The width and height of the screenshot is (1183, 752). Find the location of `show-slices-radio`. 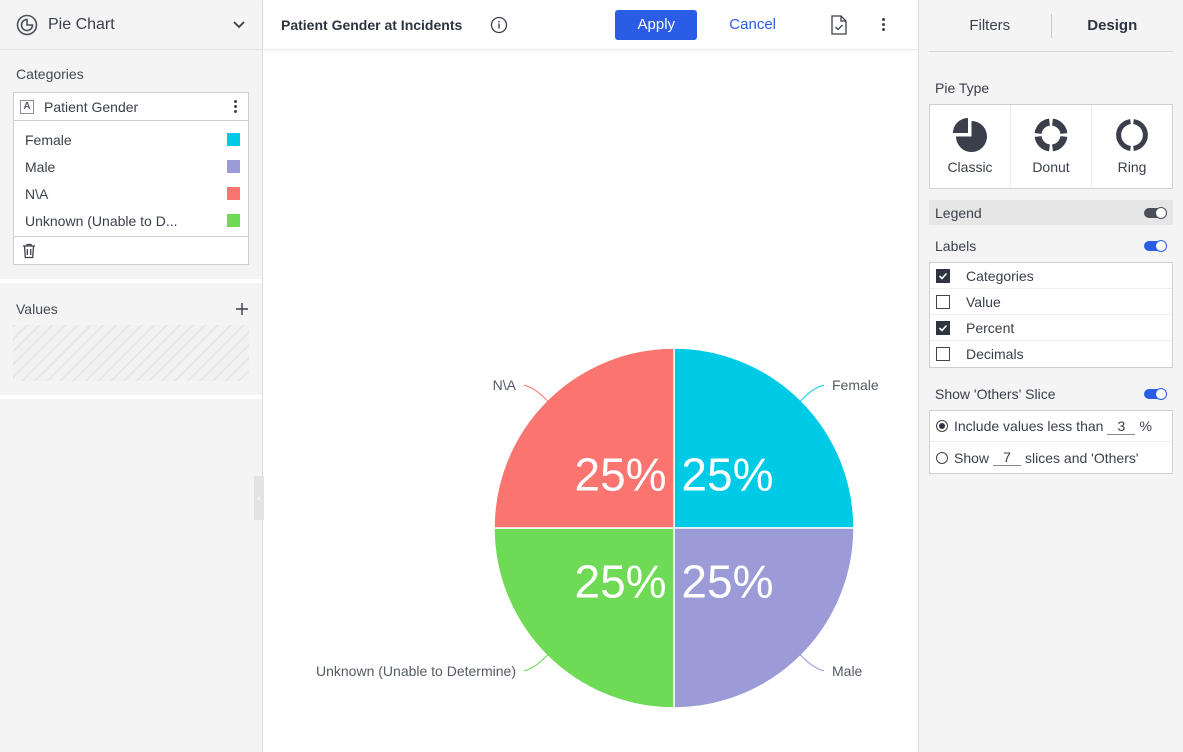

show-slices-radio is located at coordinates (942, 457).